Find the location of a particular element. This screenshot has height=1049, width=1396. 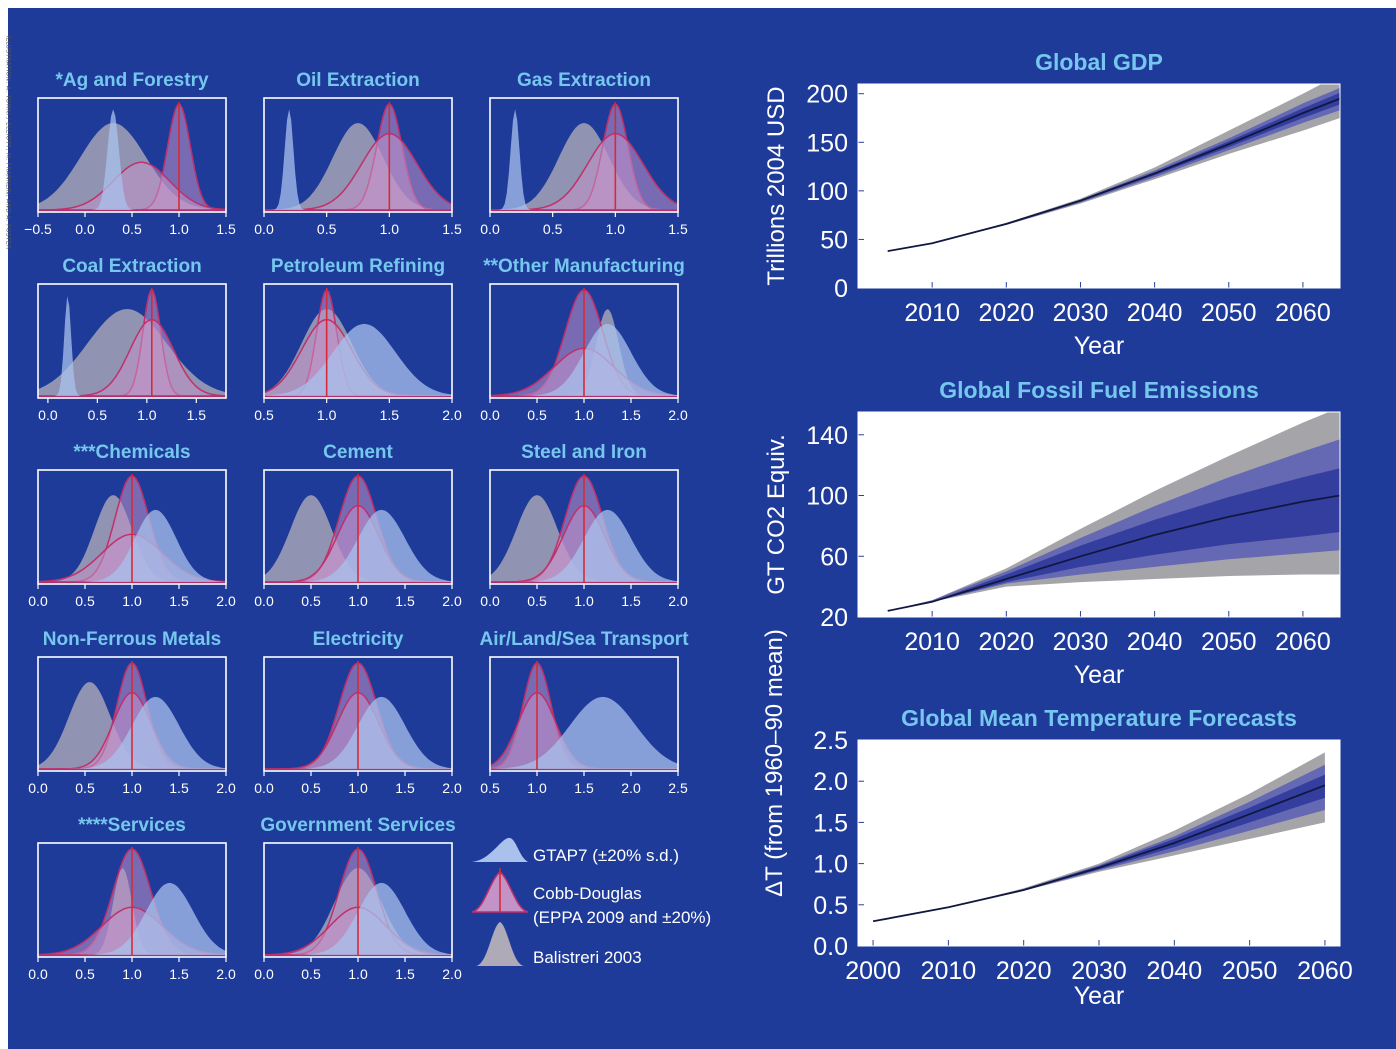

panel-cement: Cement 0.0 0.5 1.0 1.5 2.0 is located at coordinates (358, 525).